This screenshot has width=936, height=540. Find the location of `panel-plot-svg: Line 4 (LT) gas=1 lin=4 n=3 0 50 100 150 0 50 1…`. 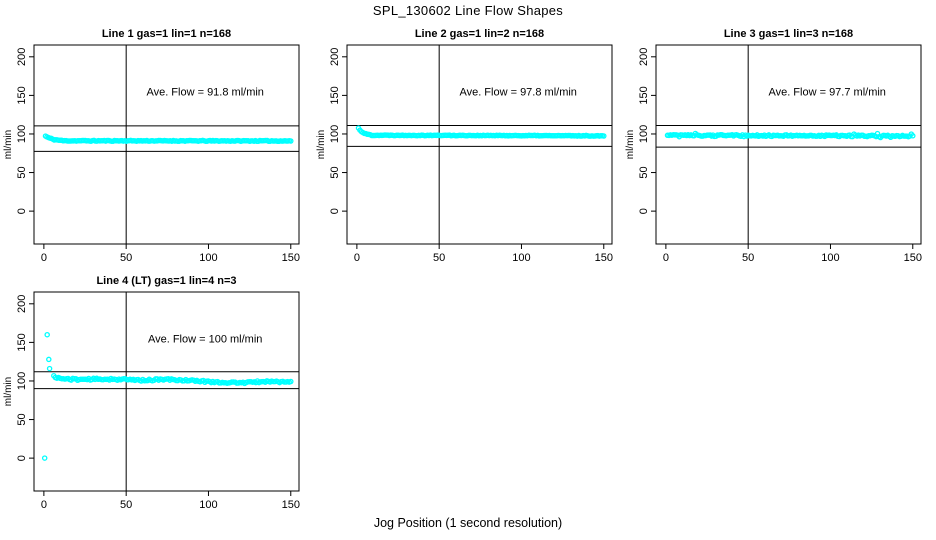

panel-plot-svg: Line 4 (LT) gas=1 lin=4 n=3 0 50 100 150 0 50 1… is located at coordinates (151, 393).